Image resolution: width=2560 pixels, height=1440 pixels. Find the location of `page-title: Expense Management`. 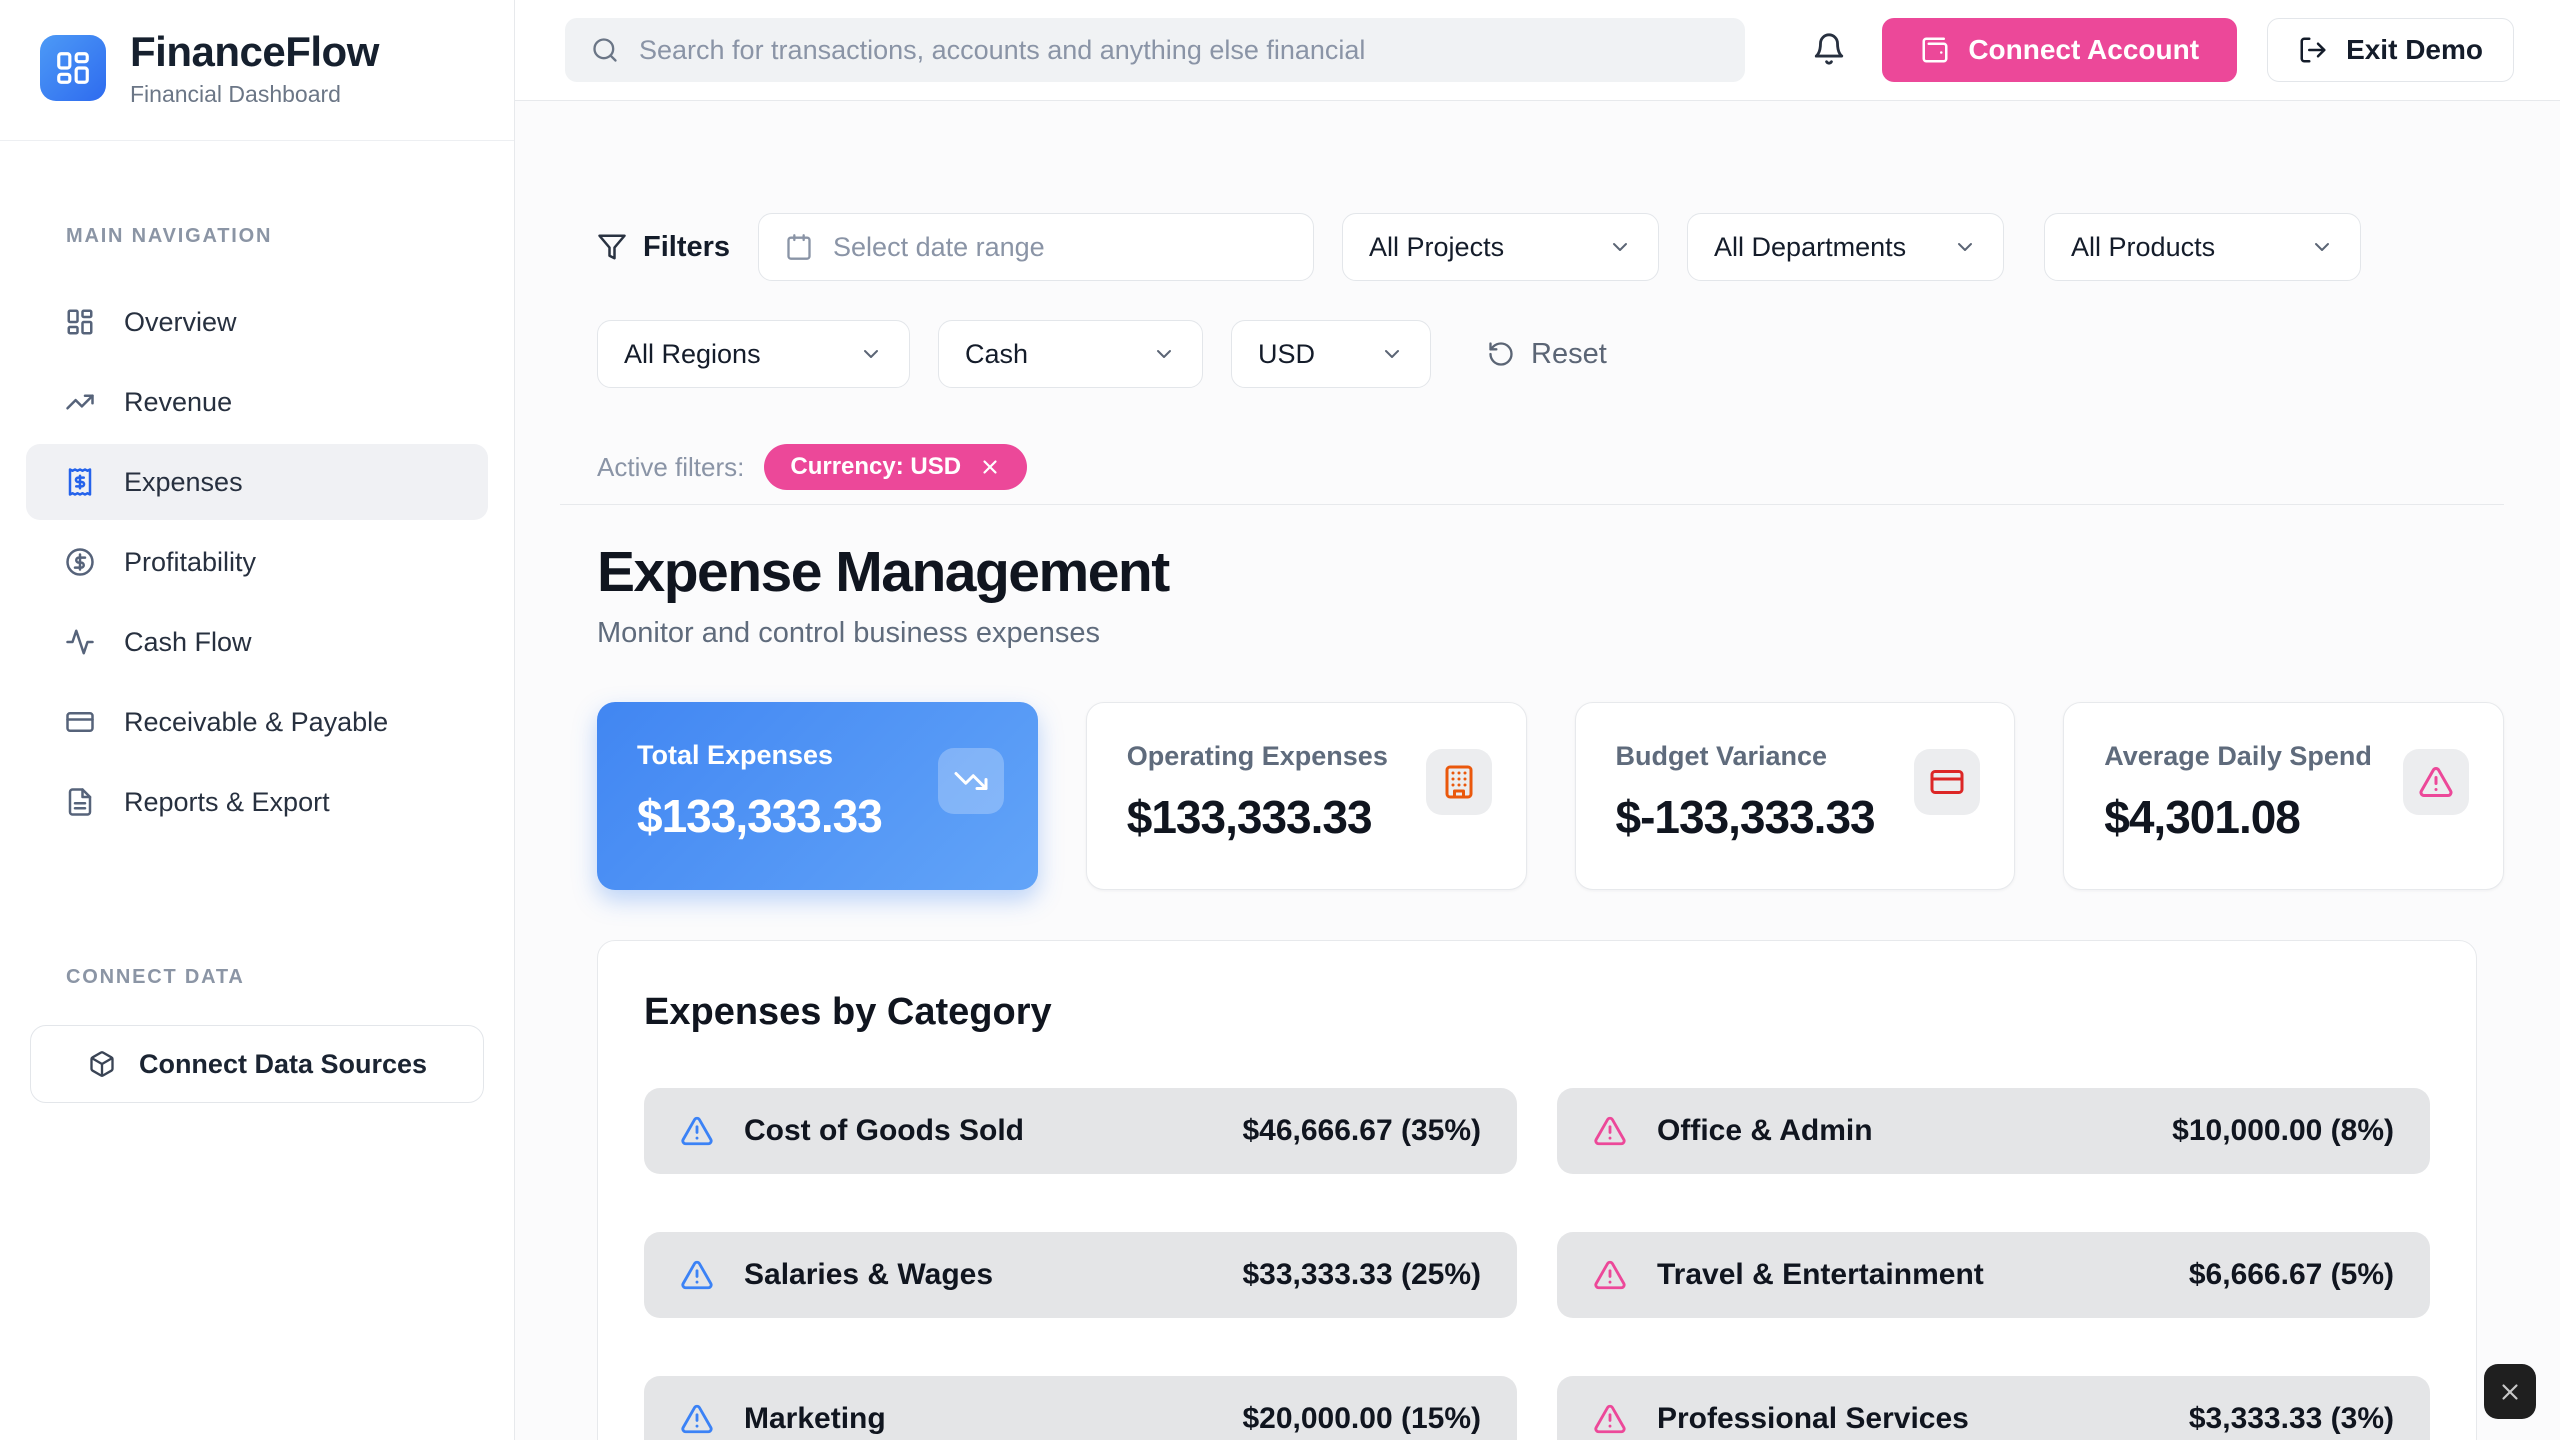

page-title: Expense Management is located at coordinates (883, 572).